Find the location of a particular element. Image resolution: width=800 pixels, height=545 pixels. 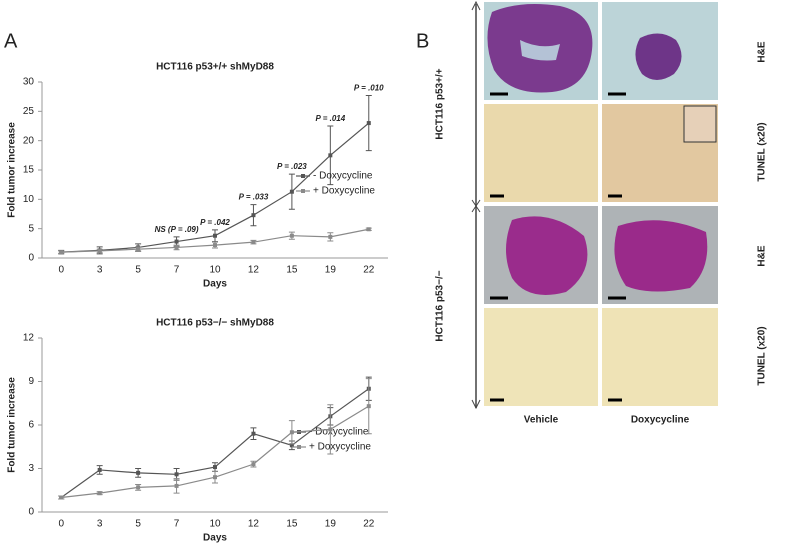

y-tick-label: 15 is located at coordinates (29, 170).